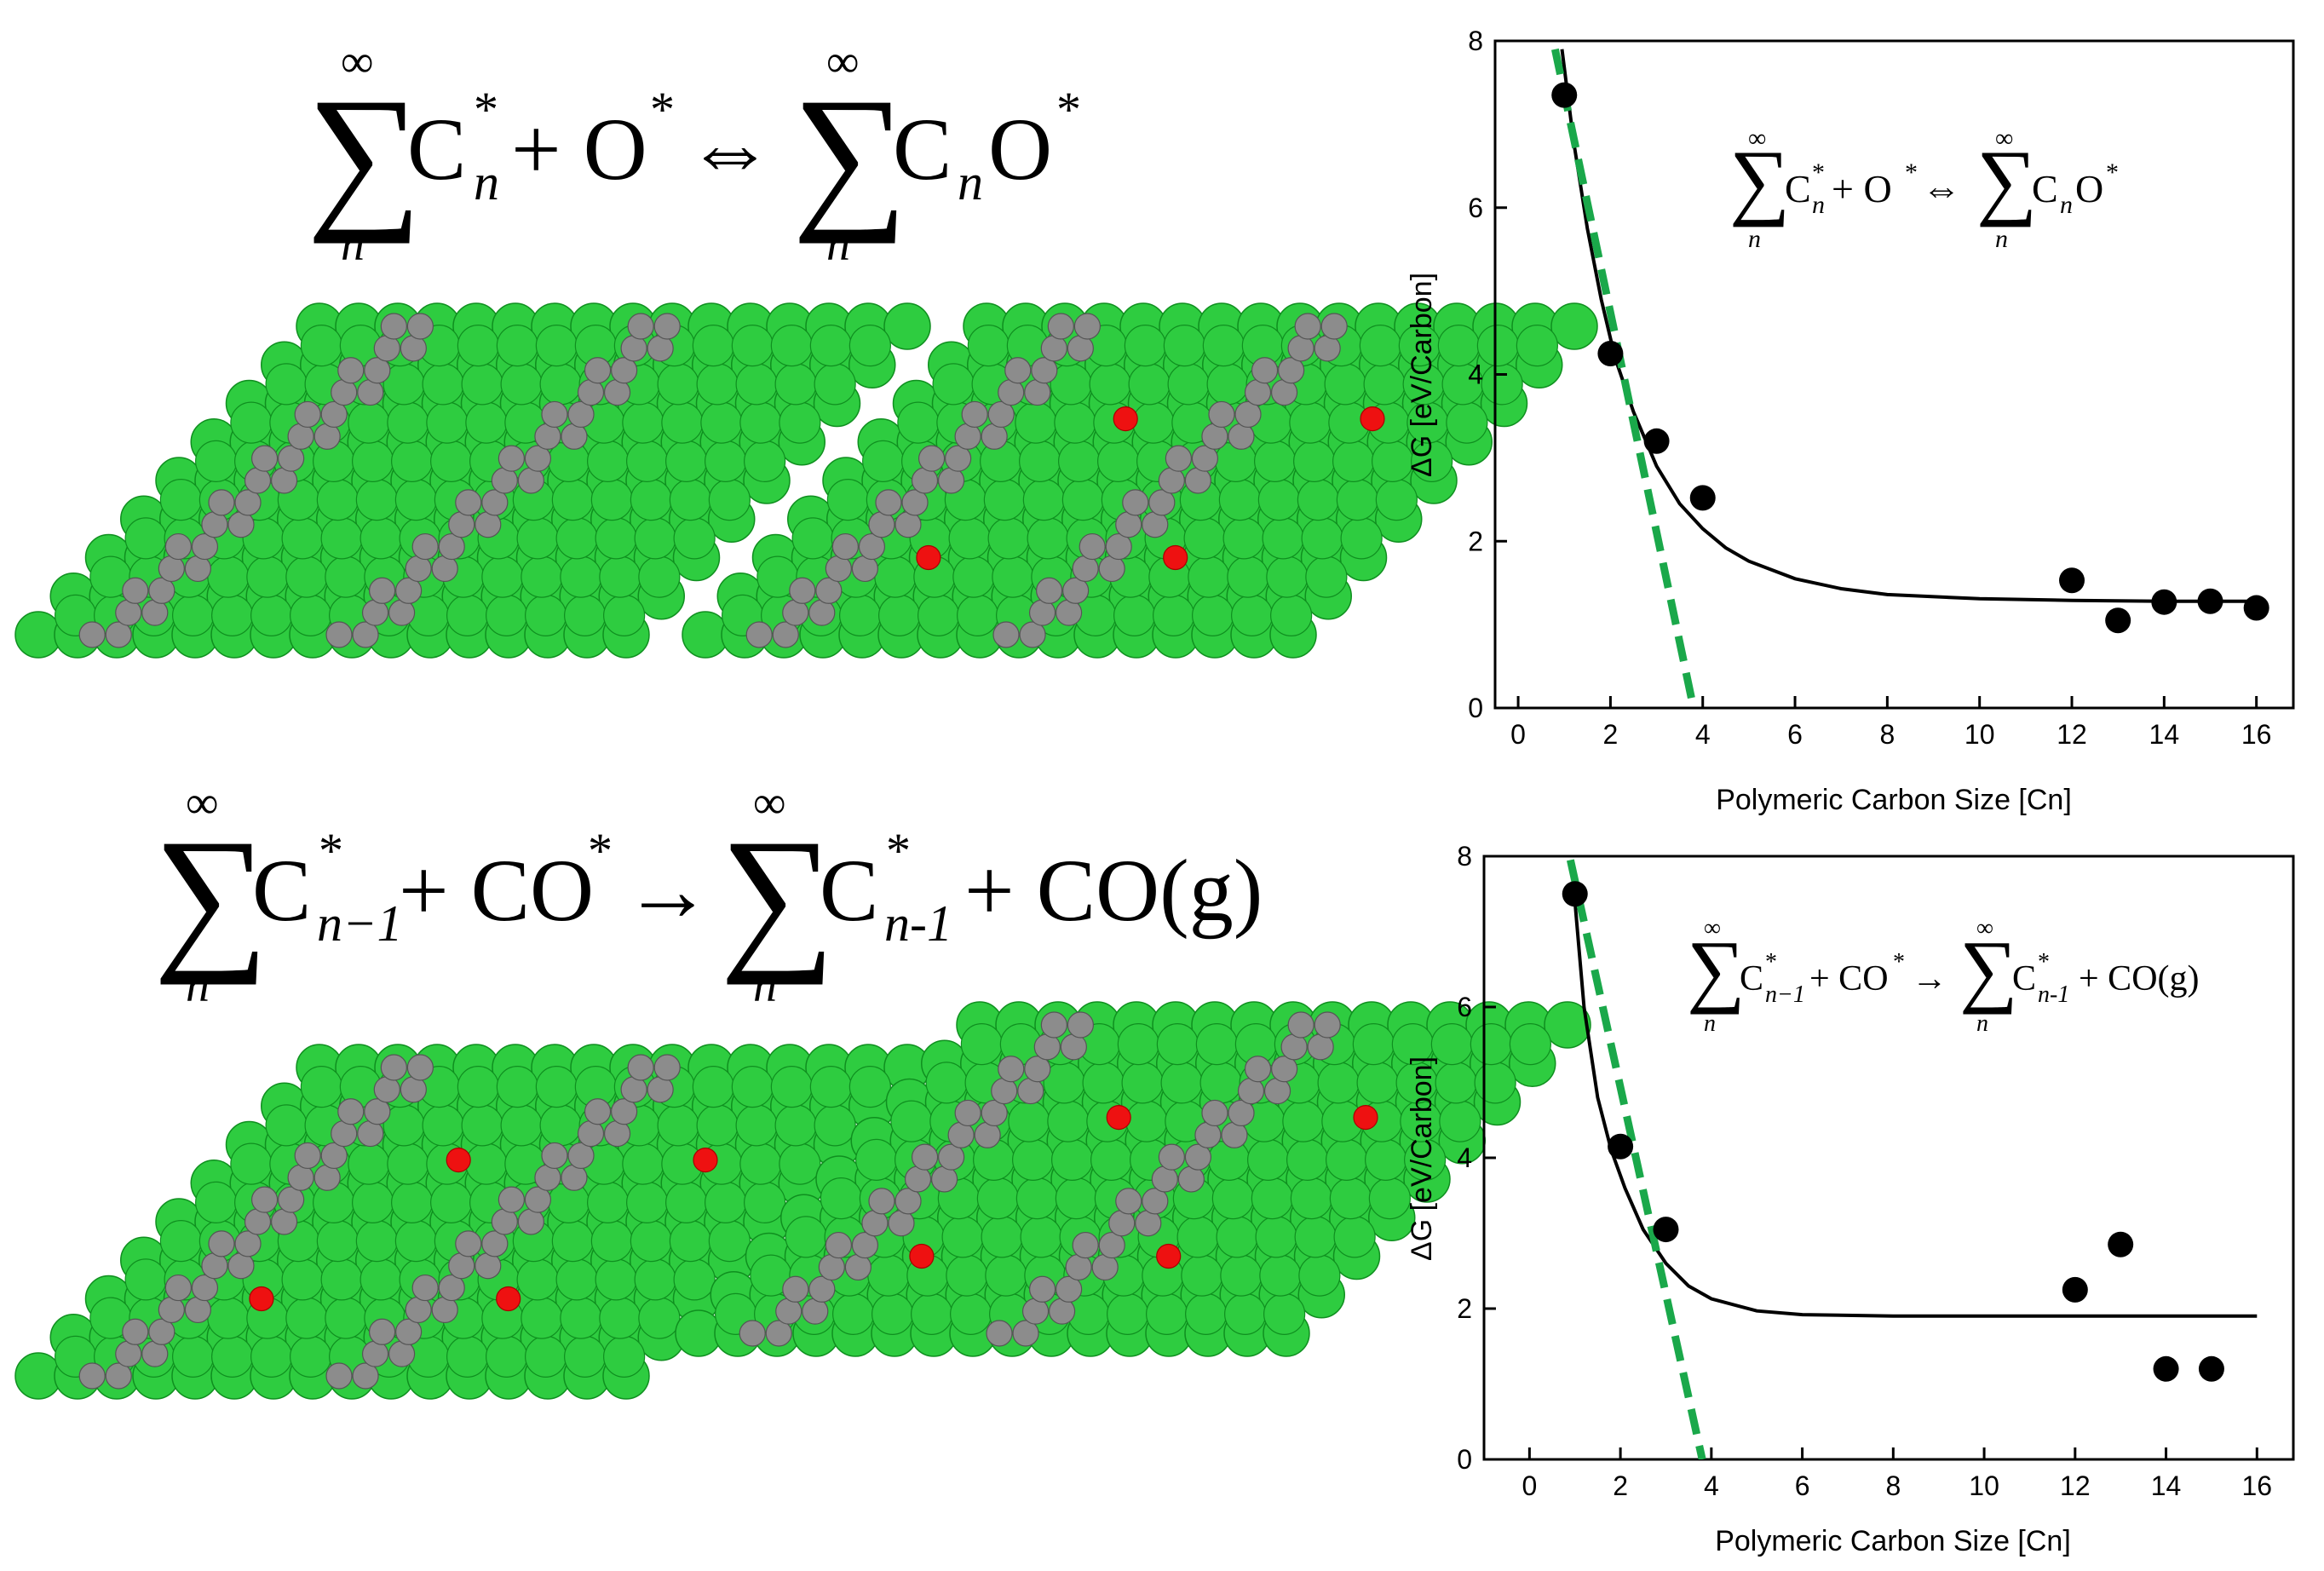 This screenshot has width=2324, height=1571. What do you see at coordinates (483, 1229) in the screenshot?
I see `oxygen-atoms` at bounding box center [483, 1229].